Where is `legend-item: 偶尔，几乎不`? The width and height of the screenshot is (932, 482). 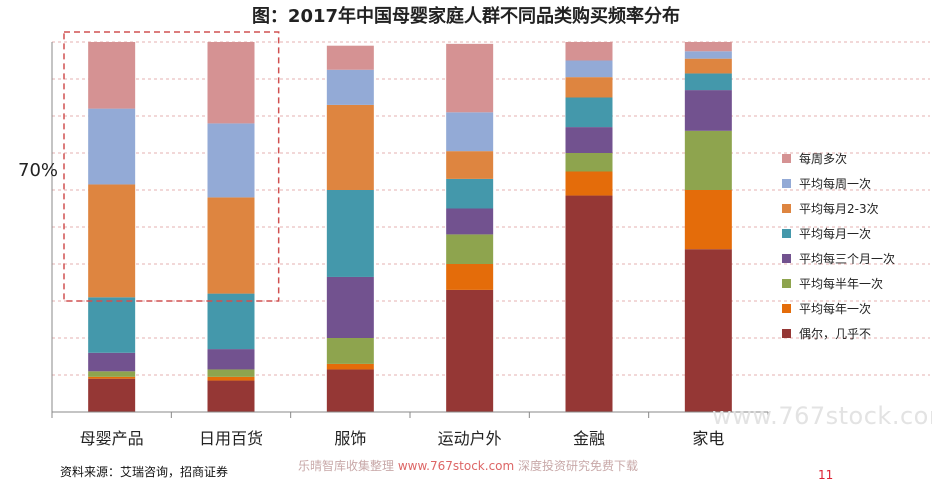 legend-item: 偶尔，几乎不 is located at coordinates (838, 333).